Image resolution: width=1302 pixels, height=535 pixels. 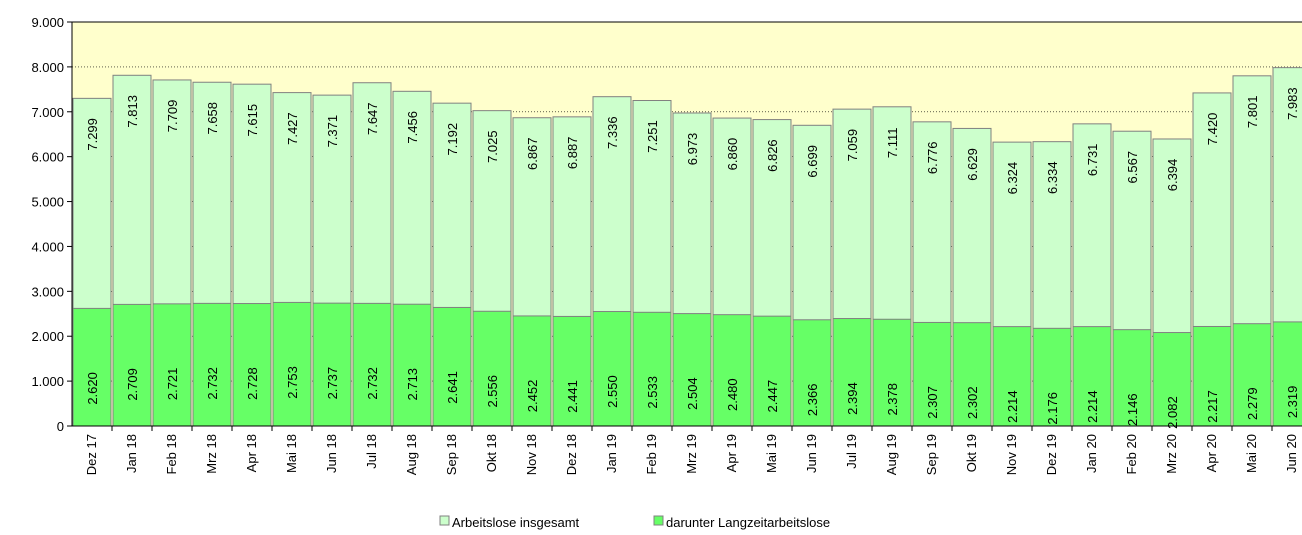 I want to click on data-label: 6.867, so click(x=532, y=153).